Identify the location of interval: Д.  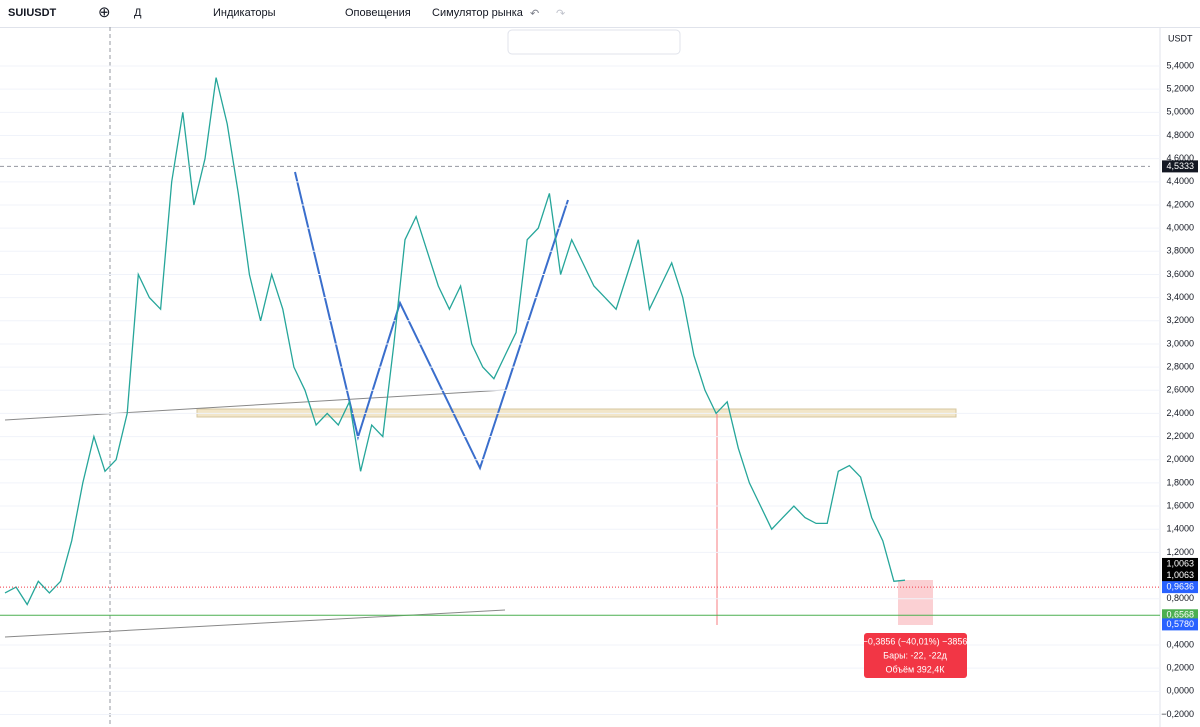
(138, 13).